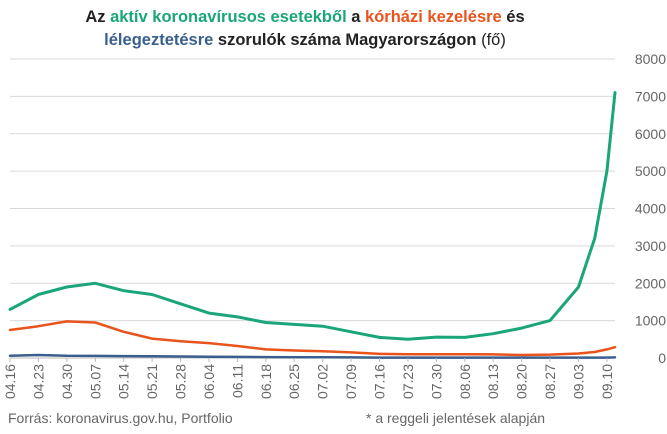 Image resolution: width=667 pixels, height=434 pixels. Describe the element at coordinates (67, 381) in the screenshot. I see `x-tick-label: 04.30` at that location.